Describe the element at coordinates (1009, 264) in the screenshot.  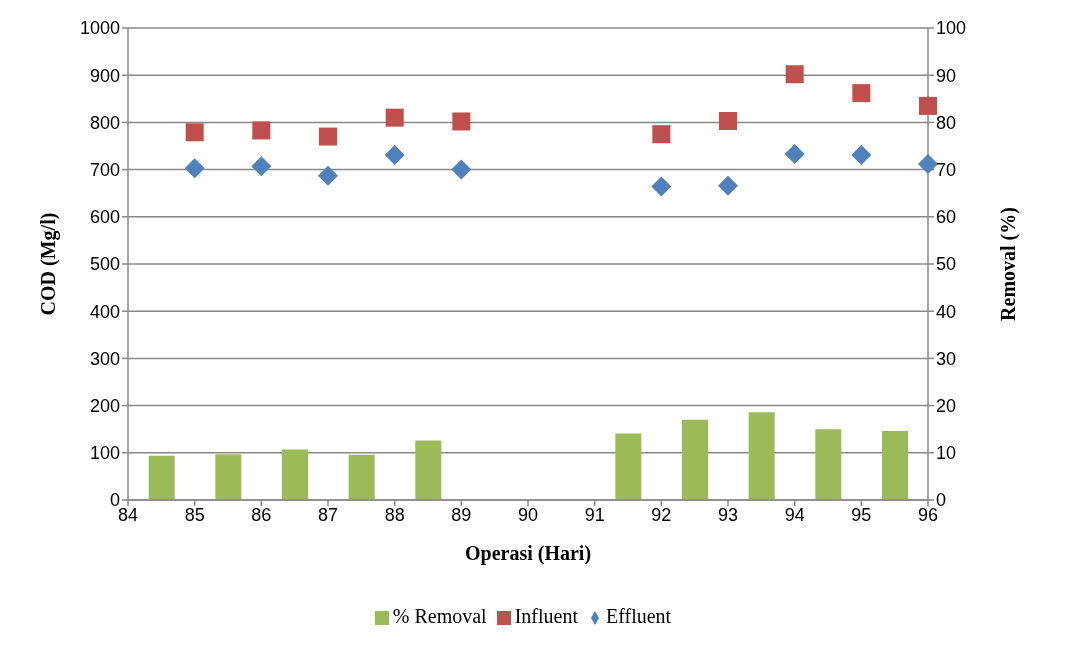
I see `y2-axis-title: Removal (%)` at that location.